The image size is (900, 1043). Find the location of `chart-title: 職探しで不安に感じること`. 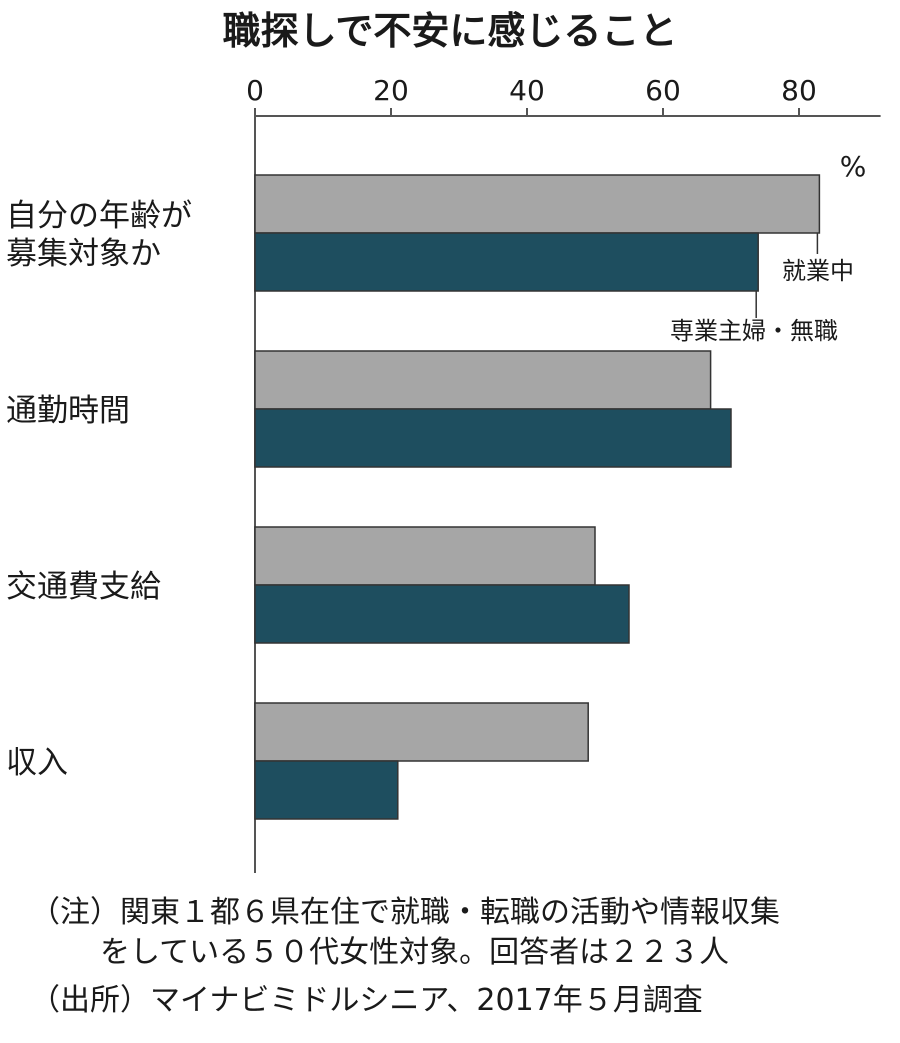

chart-title: 職探しで不安に感じること is located at coordinates (450, 31).